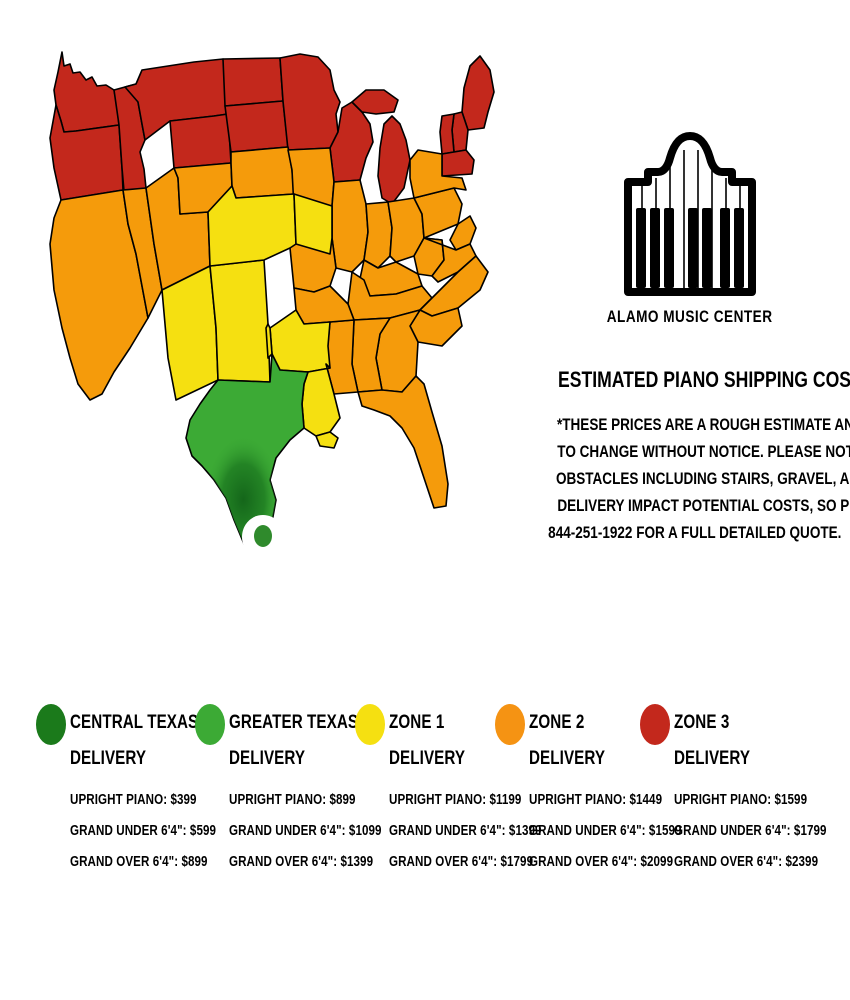 The height and width of the screenshot is (1000, 850). What do you see at coordinates (294, 722) in the screenshot?
I see `legend-zone-label: GREATER TEXAS` at bounding box center [294, 722].